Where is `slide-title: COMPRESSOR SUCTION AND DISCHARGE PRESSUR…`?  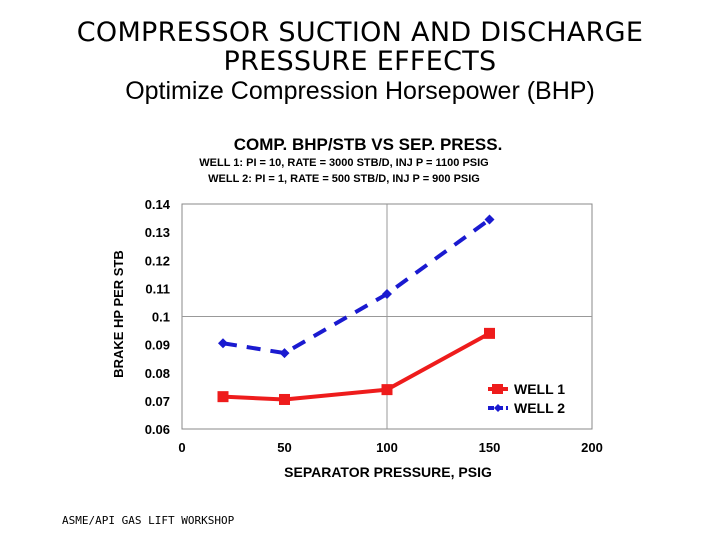 slide-title: COMPRESSOR SUCTION AND DISCHARGE PRESSUR… is located at coordinates (360, 47).